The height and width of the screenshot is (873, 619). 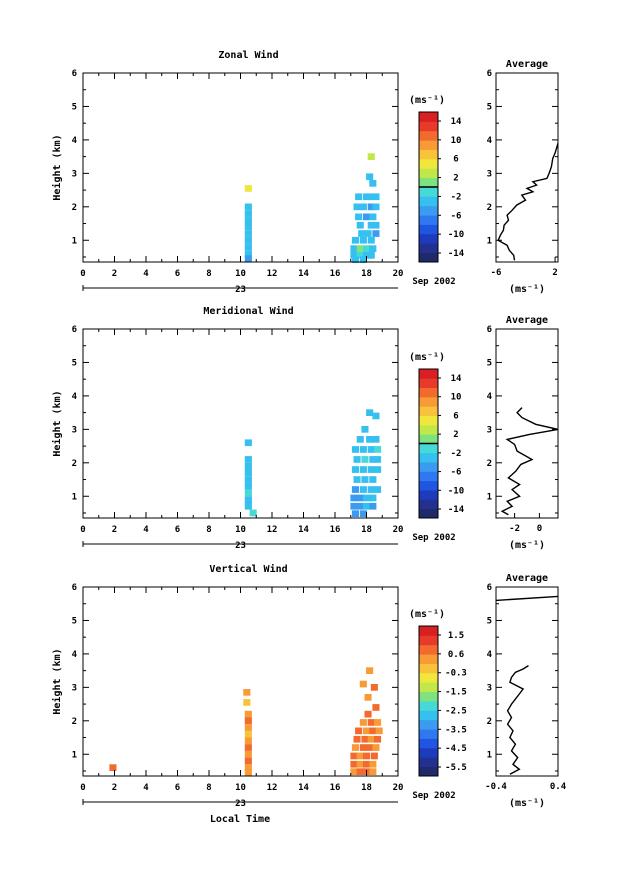 I want to click on panel-title: Vertical Wind, so click(x=248, y=569).